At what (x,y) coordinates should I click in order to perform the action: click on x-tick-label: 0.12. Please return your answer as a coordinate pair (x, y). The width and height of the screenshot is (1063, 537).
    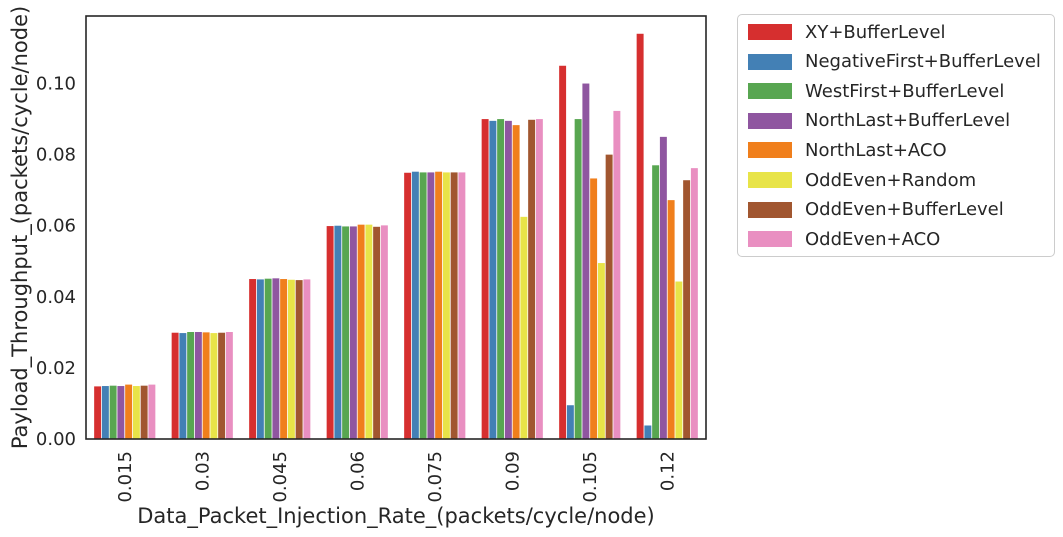
    Looking at the image, I should click on (667, 471).